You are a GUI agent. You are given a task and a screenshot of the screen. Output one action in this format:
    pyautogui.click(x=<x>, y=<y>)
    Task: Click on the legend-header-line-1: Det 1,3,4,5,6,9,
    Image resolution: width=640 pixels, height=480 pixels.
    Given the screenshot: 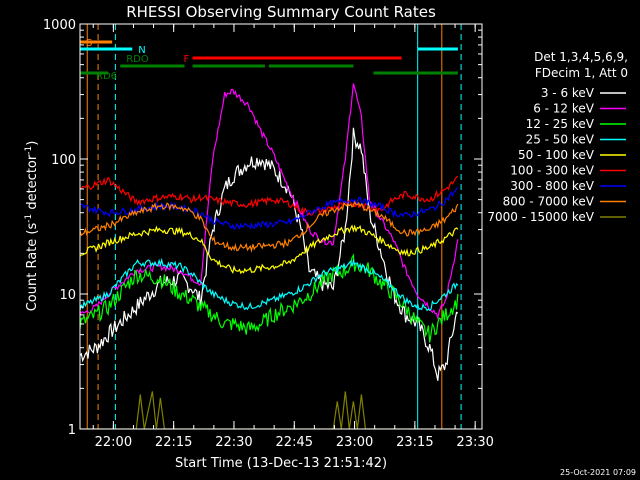 What is the action you would take?
    pyautogui.click(x=581, y=57)
    